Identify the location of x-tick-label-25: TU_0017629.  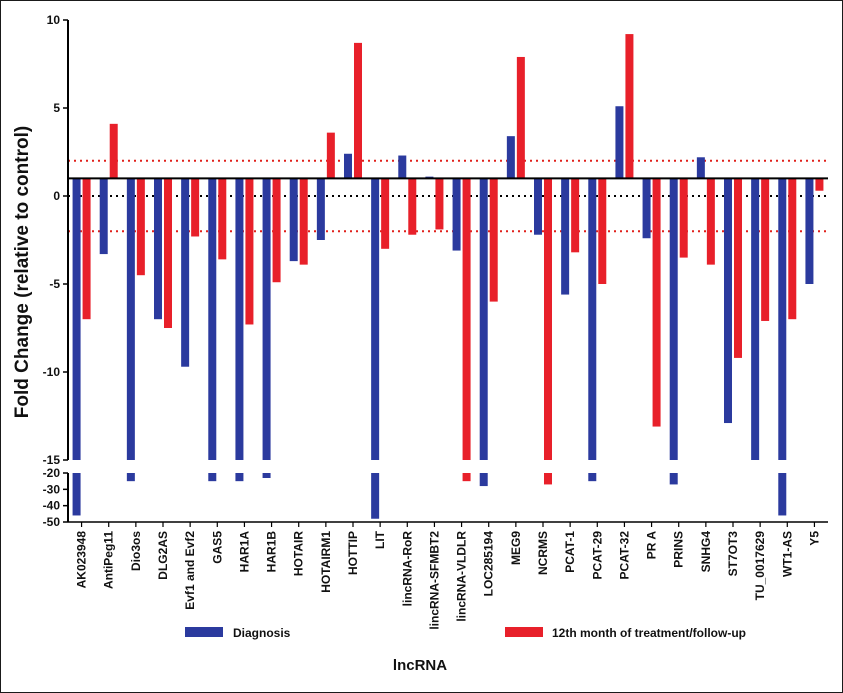
(760, 566).